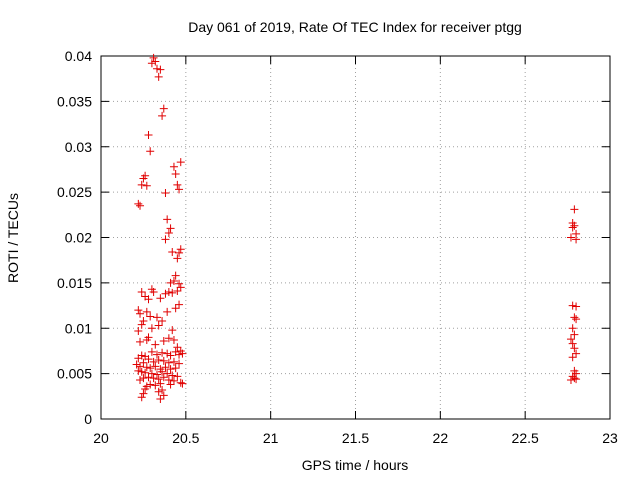 The image size is (640, 480). What do you see at coordinates (78, 56) in the screenshot?
I see `y-tick-label: 0.04` at bounding box center [78, 56].